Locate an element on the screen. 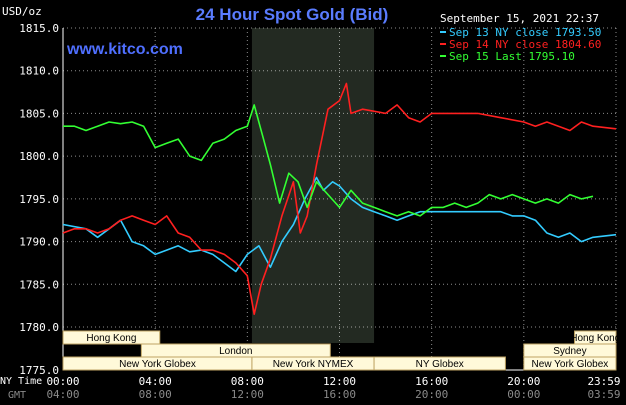 The image size is (626, 405). x-tick-ny: 08:00 is located at coordinates (247, 381).